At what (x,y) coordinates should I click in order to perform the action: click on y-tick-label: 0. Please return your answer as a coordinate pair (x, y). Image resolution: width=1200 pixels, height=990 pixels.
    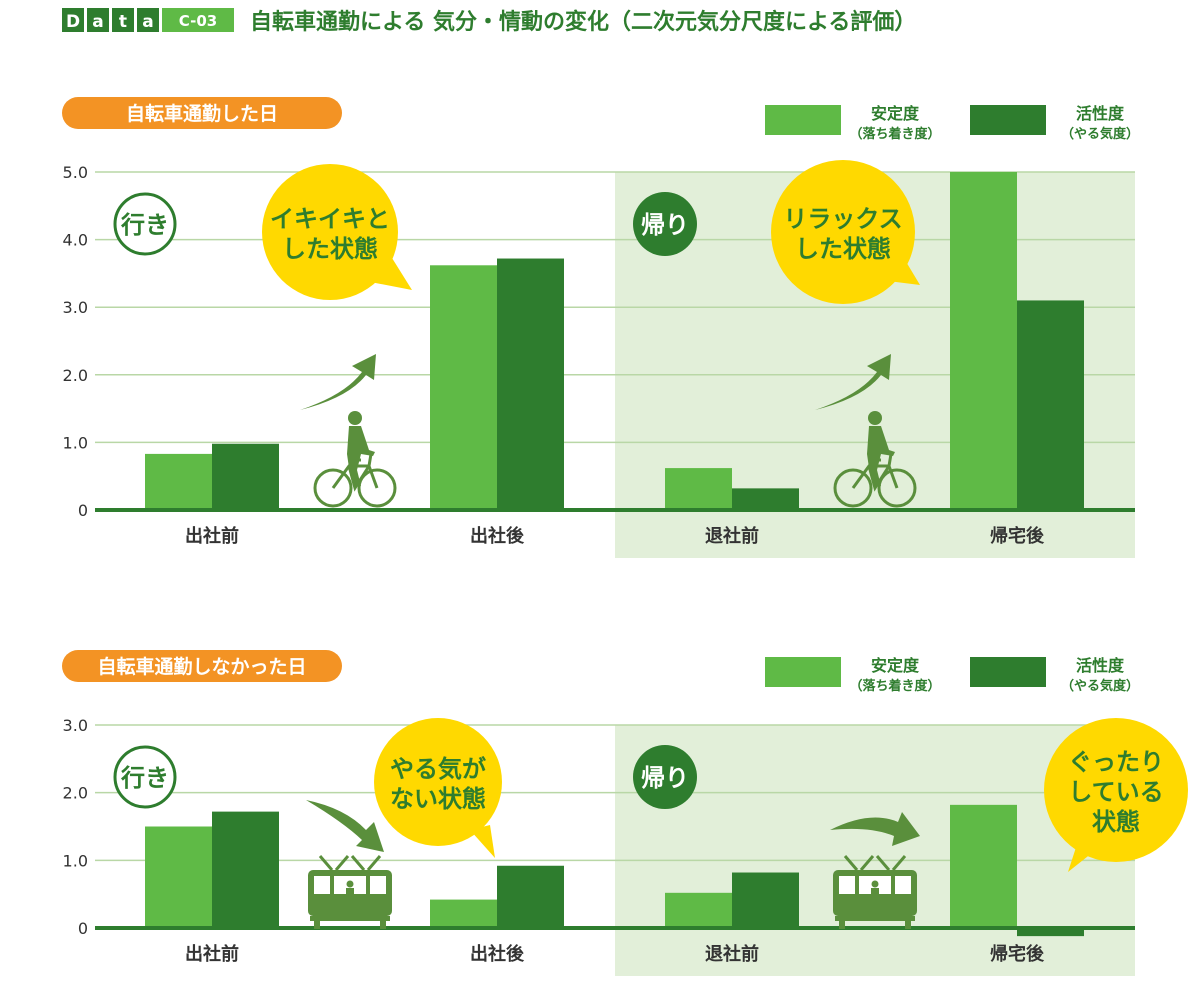
    Looking at the image, I should click on (83, 510).